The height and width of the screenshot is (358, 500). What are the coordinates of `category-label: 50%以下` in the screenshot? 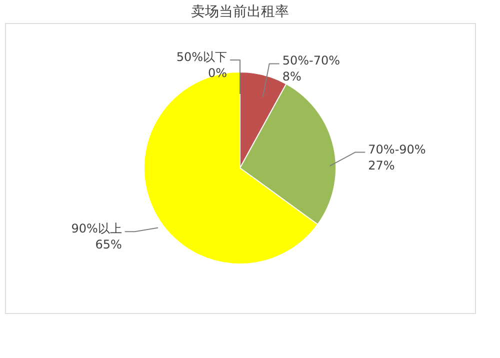 It's located at (201, 57).